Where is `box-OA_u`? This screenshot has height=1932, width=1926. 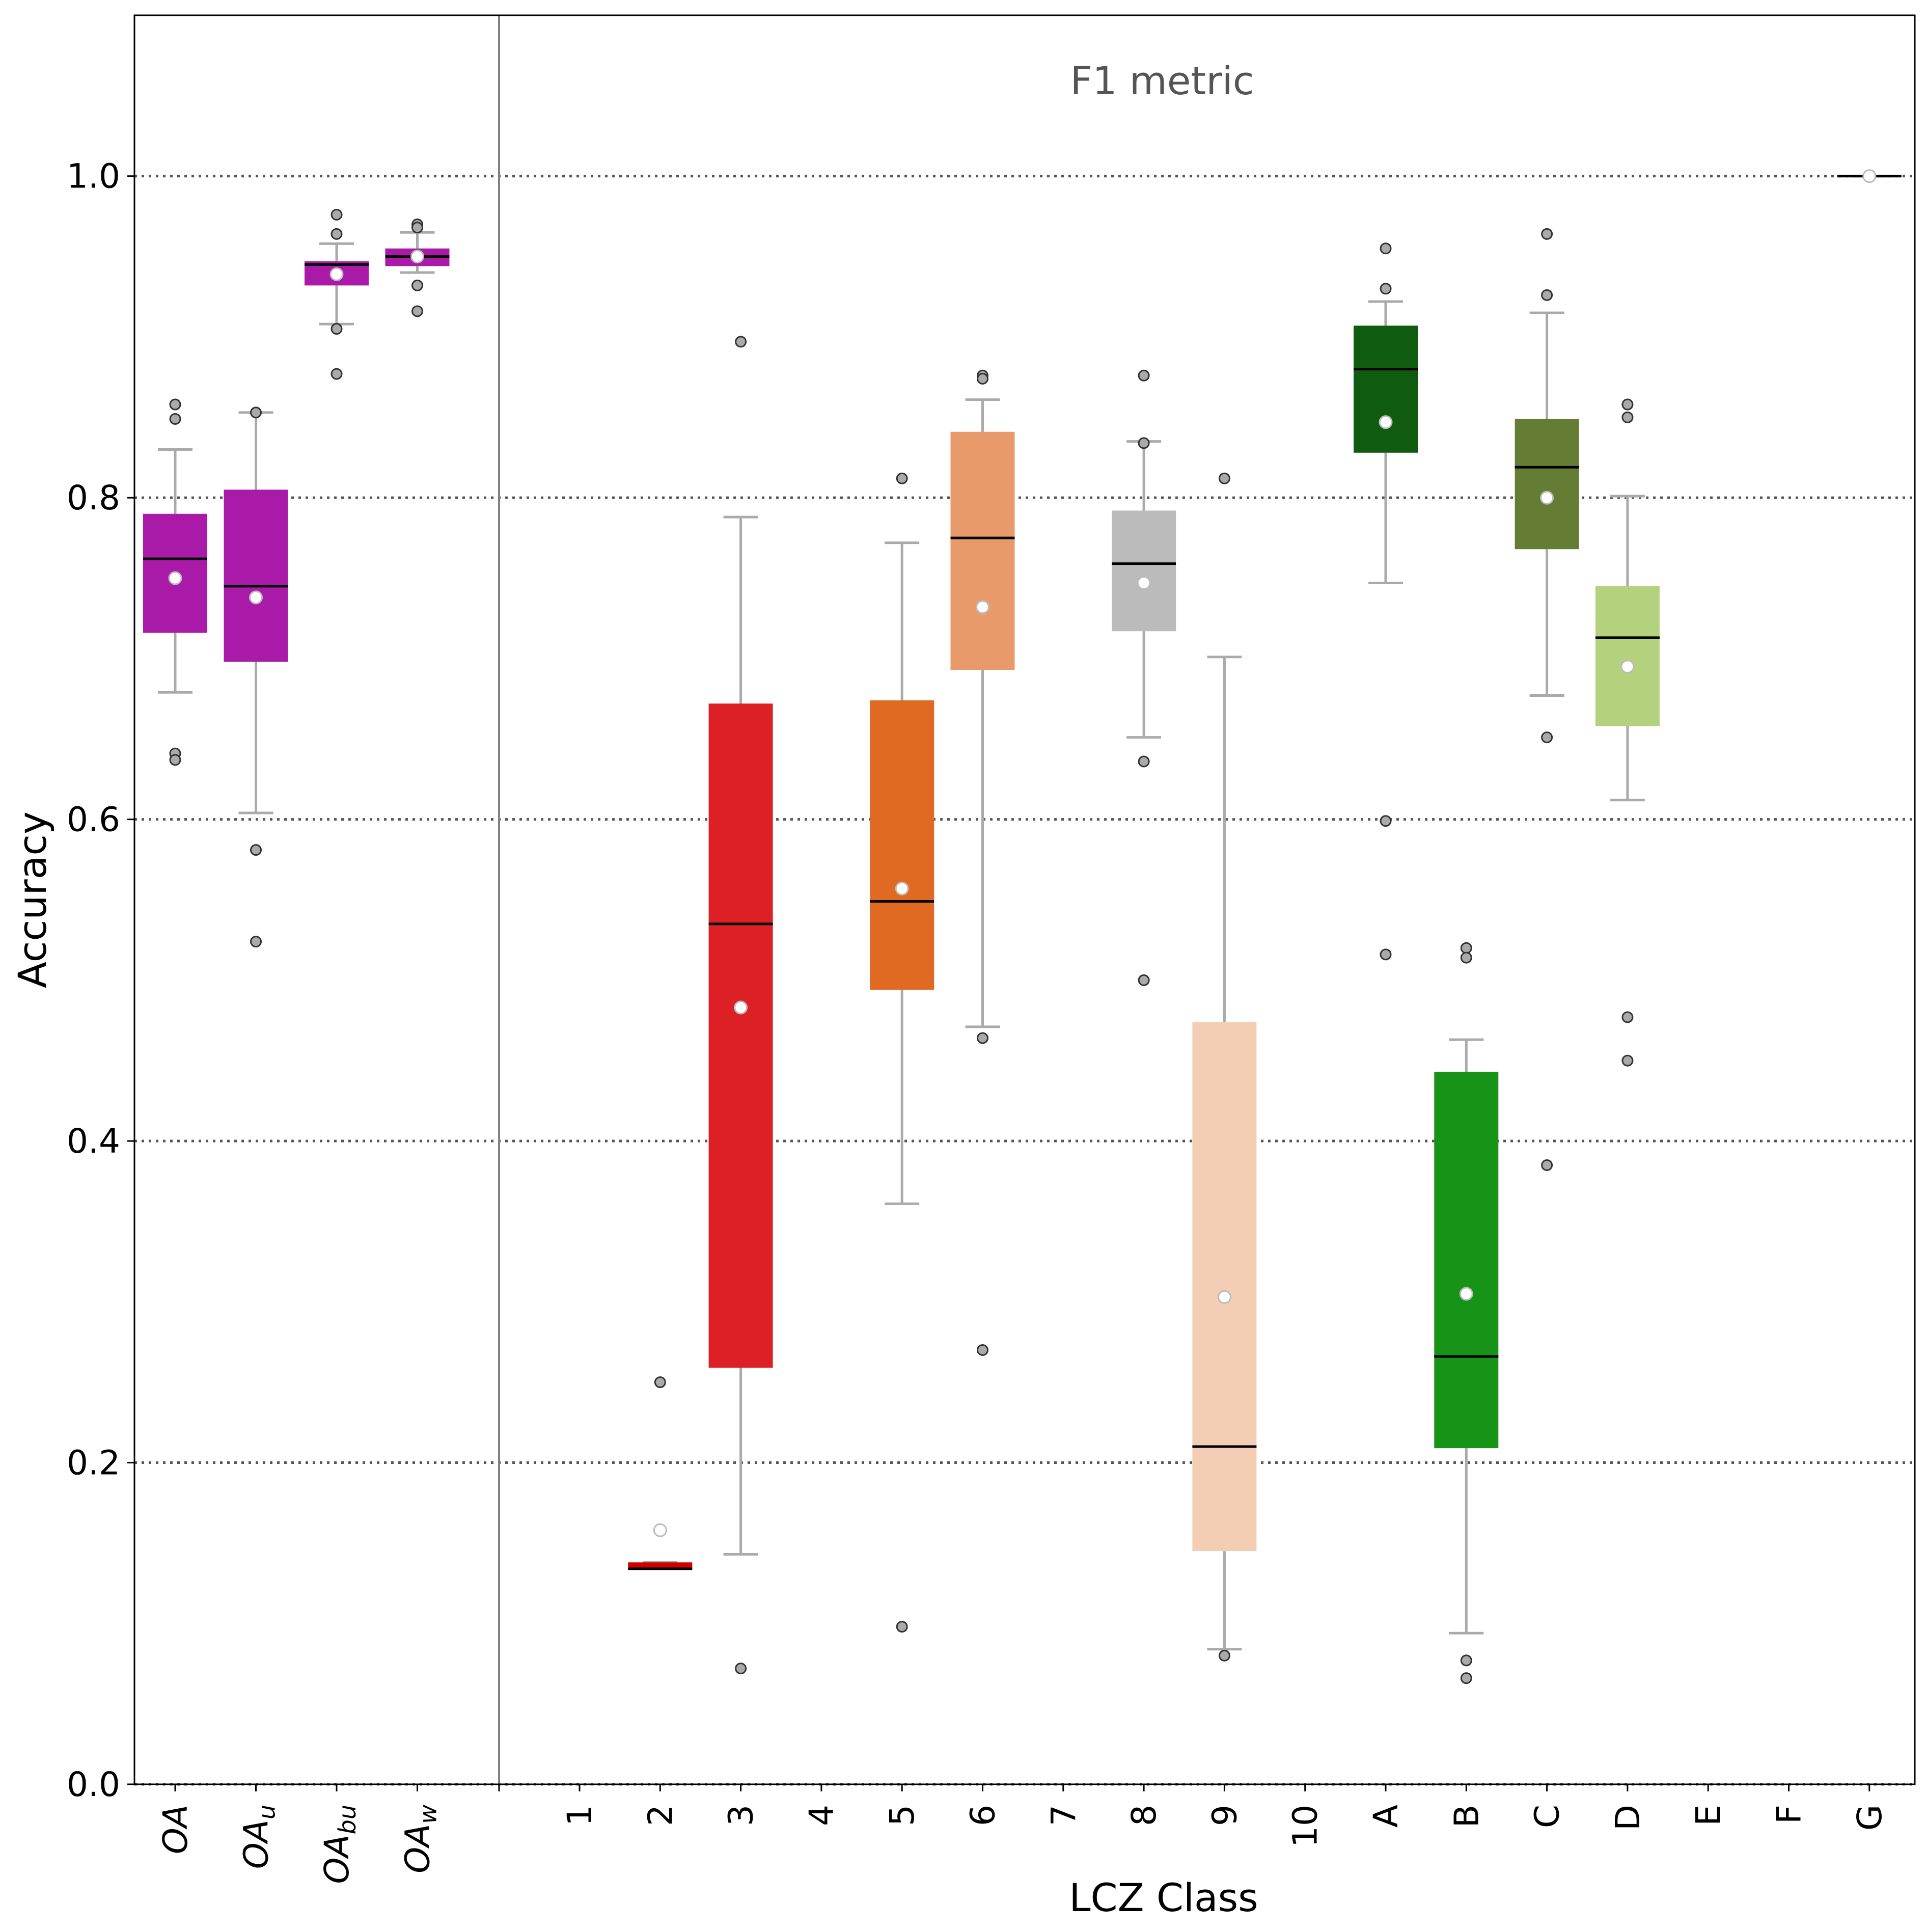 box-OA_u is located at coordinates (256, 677).